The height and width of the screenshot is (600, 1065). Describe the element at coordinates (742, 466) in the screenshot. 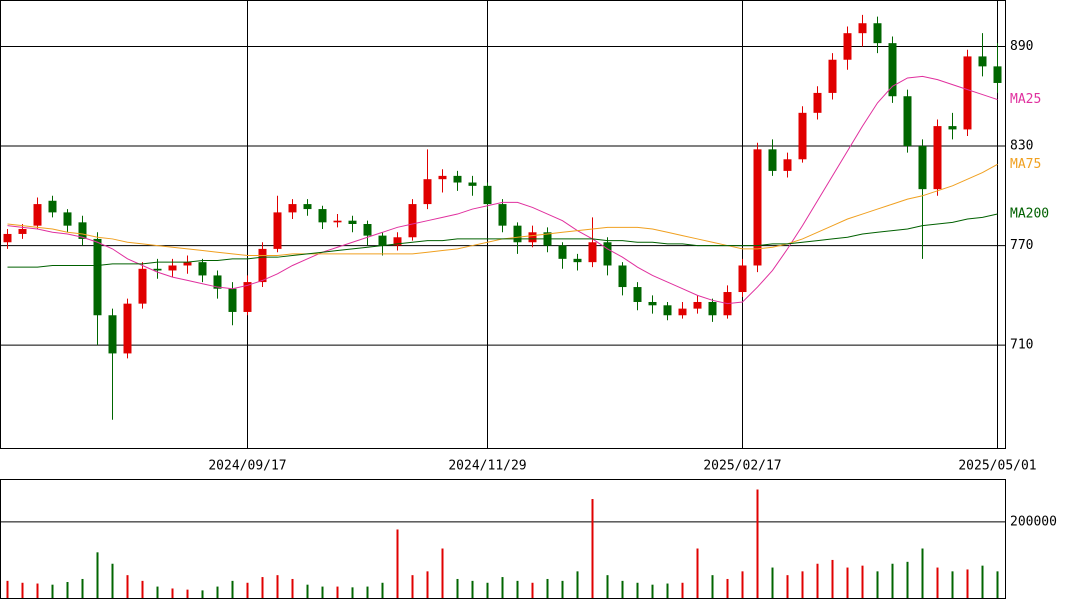

I see `x-tick-label: 2025/02/17` at that location.